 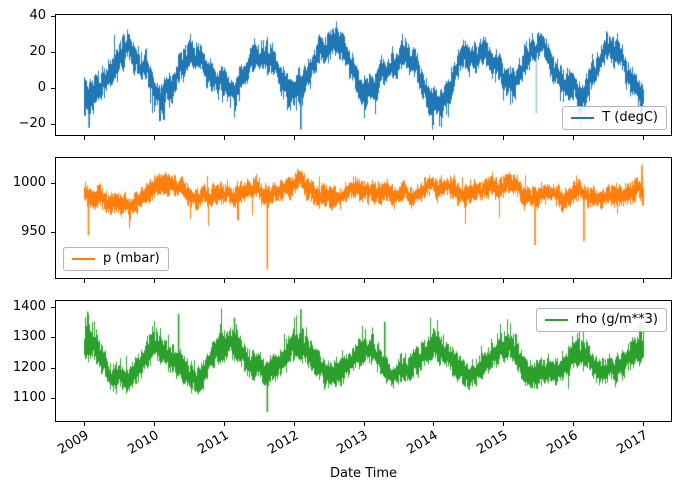 I want to click on x-tick-label-text: 2009, so click(x=73, y=443).